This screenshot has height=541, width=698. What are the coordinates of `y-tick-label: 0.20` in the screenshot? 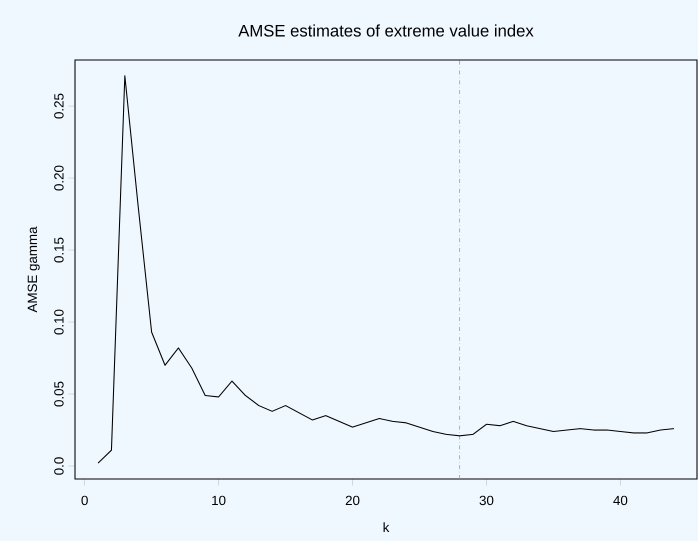 It's located at (59, 178).